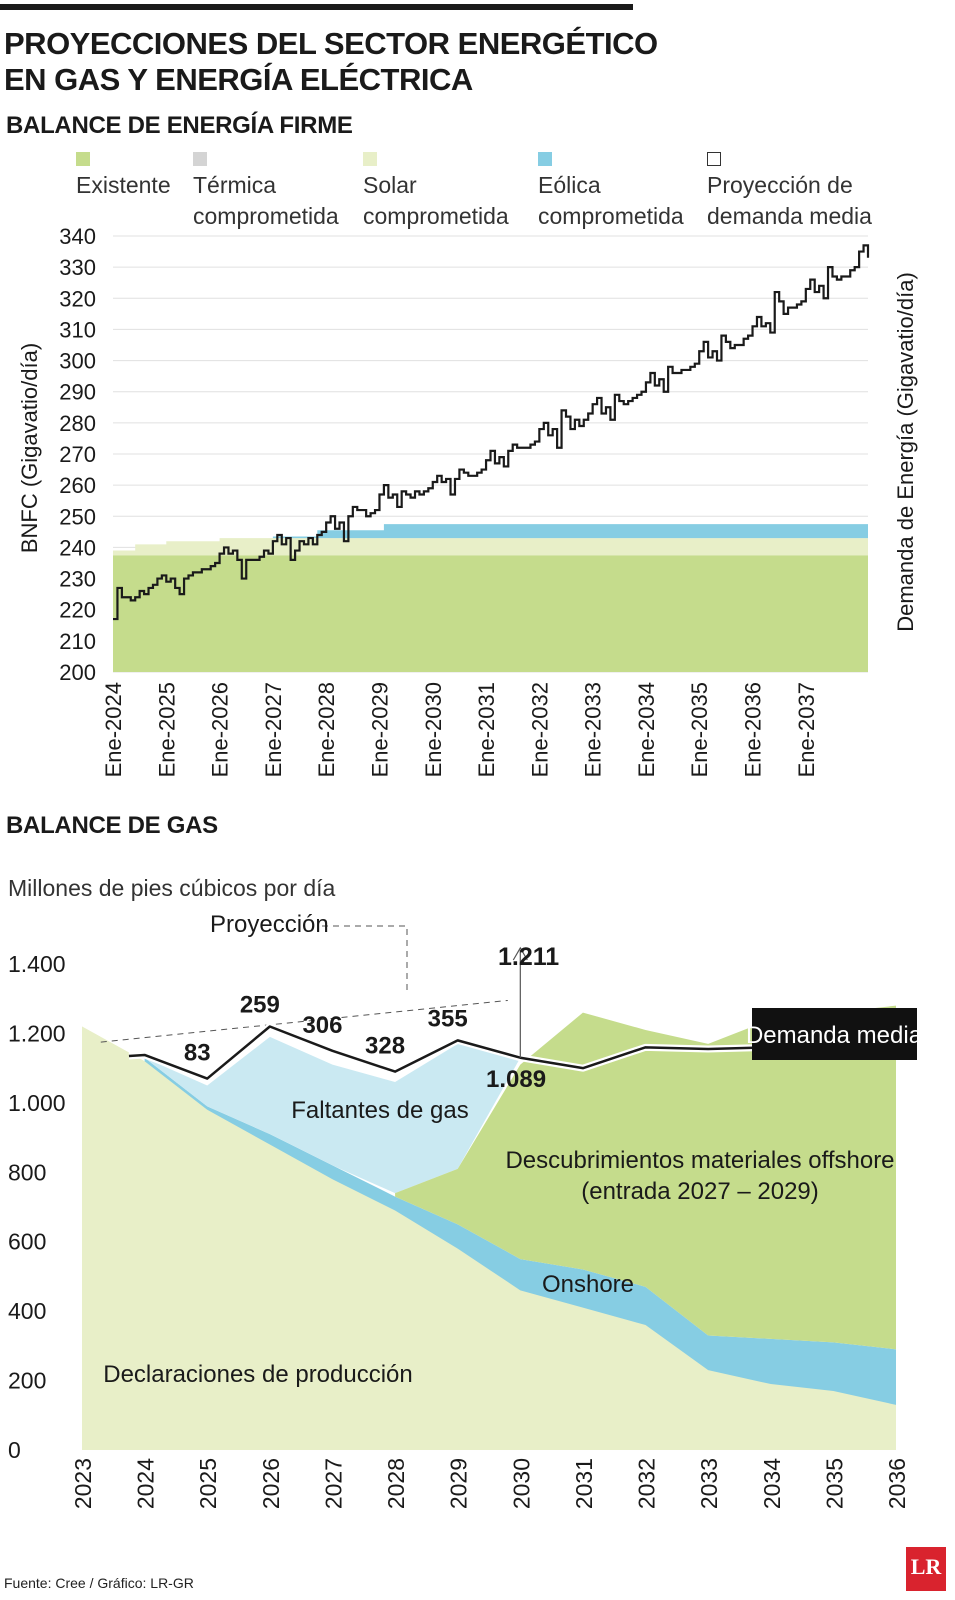 This screenshot has height=1600, width=955. Describe the element at coordinates (647, 1483) in the screenshot. I see `gas-x-tick-label: 2032` at that location.